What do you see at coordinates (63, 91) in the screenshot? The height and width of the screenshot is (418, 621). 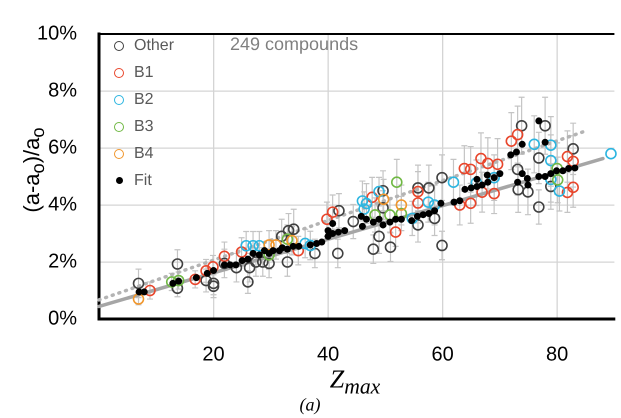 I see `y-tick-label: 8%` at bounding box center [63, 91].